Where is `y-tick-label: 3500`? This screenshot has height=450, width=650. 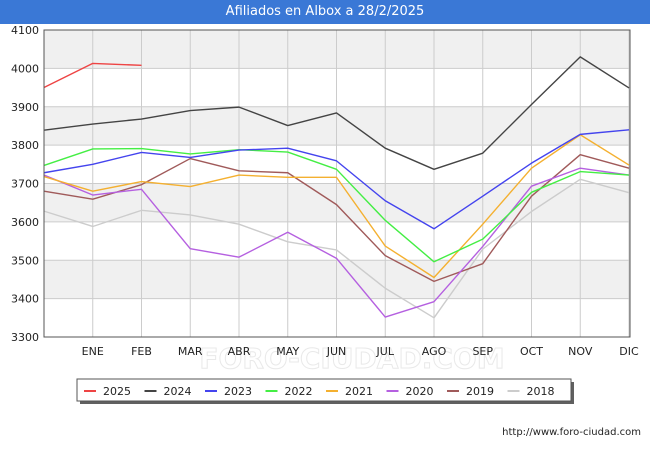 y-tick-label: 3500 is located at coordinates (25, 260).